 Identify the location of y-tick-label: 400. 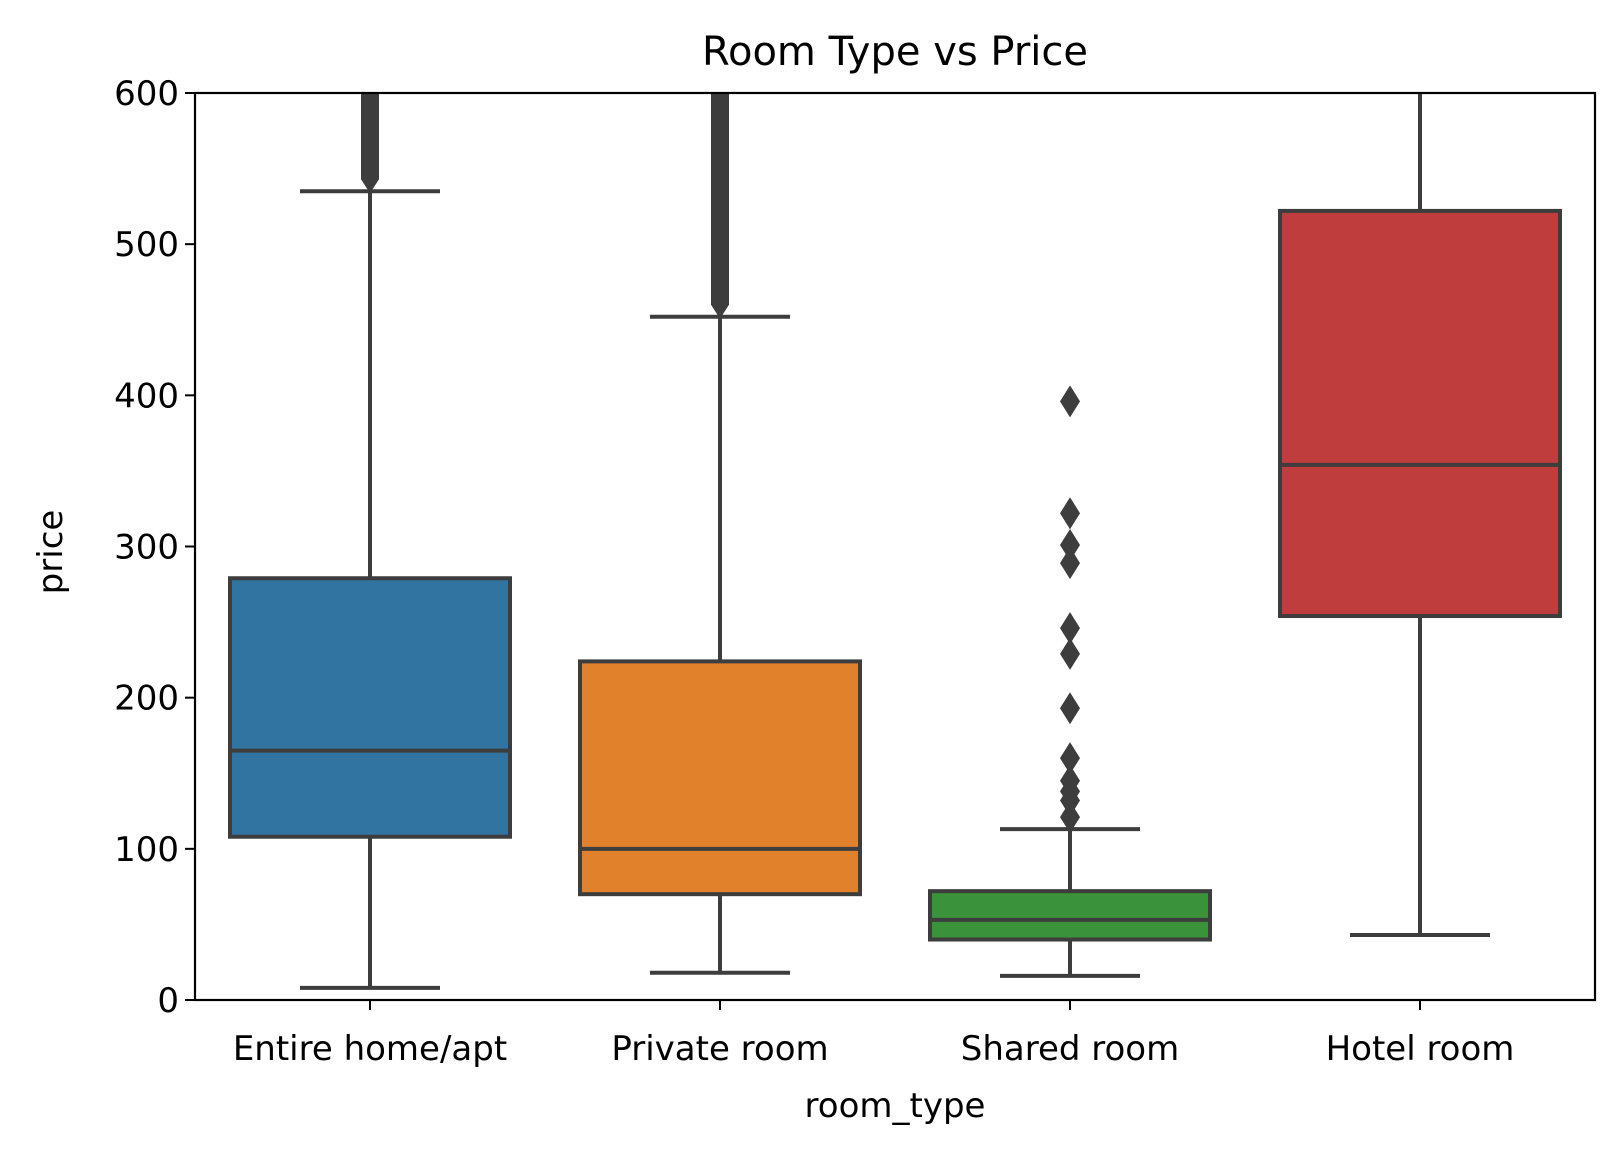
(146, 396).